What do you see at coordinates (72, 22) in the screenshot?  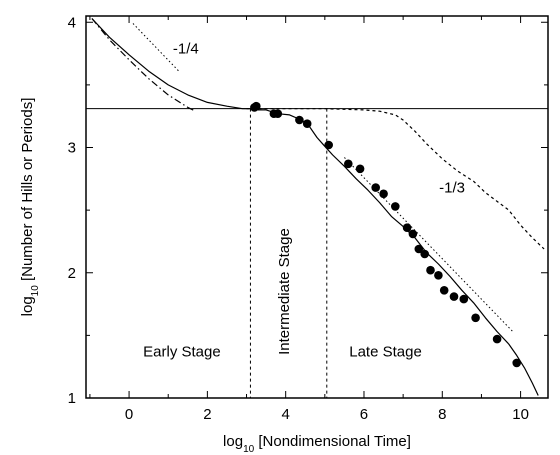 I see `y-tick-label-3: 4` at bounding box center [72, 22].